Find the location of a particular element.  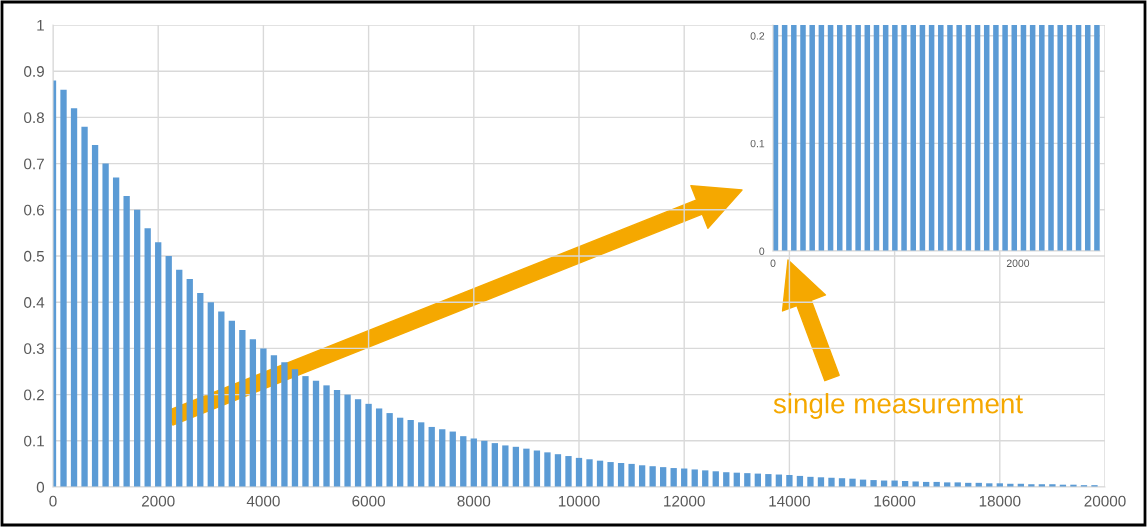

x-tick-label: 8000 is located at coordinates (474, 501).